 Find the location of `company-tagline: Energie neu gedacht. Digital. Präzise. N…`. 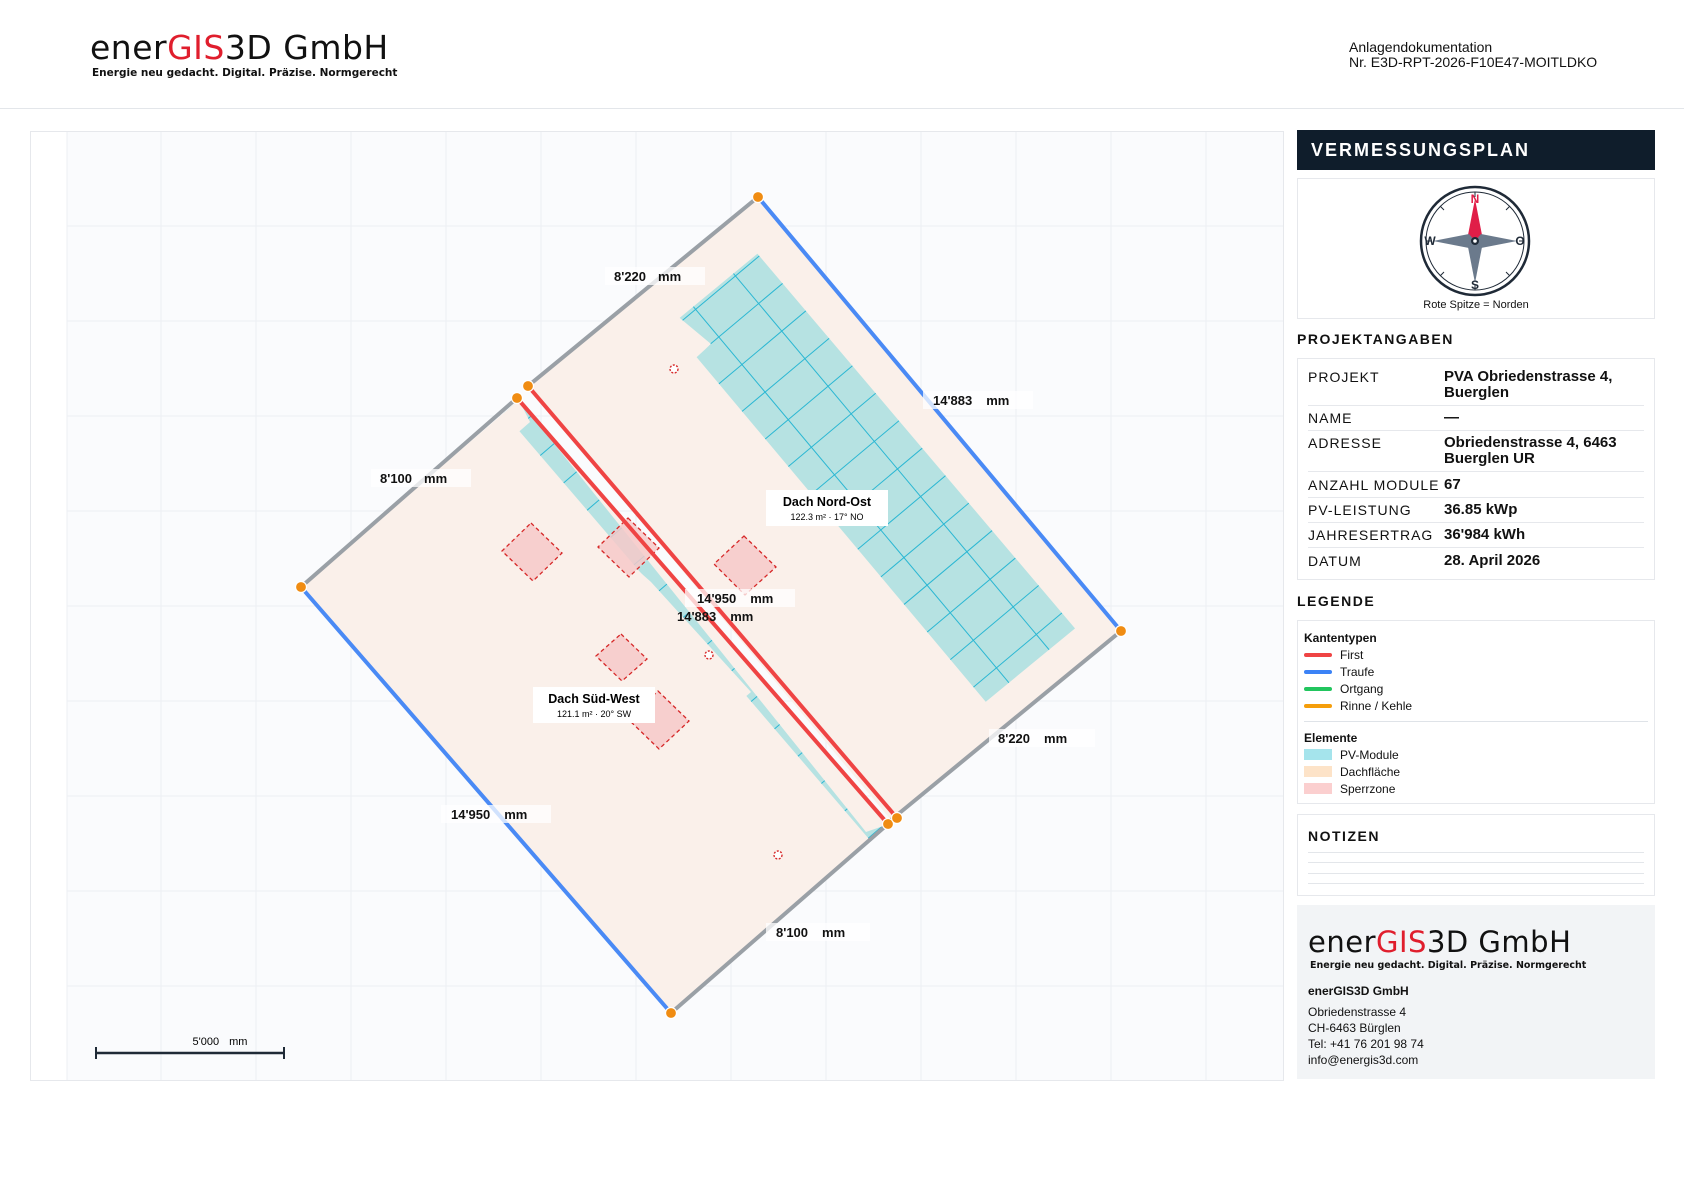

company-tagline: Energie neu gedacht. Digital. Präzise. N… is located at coordinates (245, 73).